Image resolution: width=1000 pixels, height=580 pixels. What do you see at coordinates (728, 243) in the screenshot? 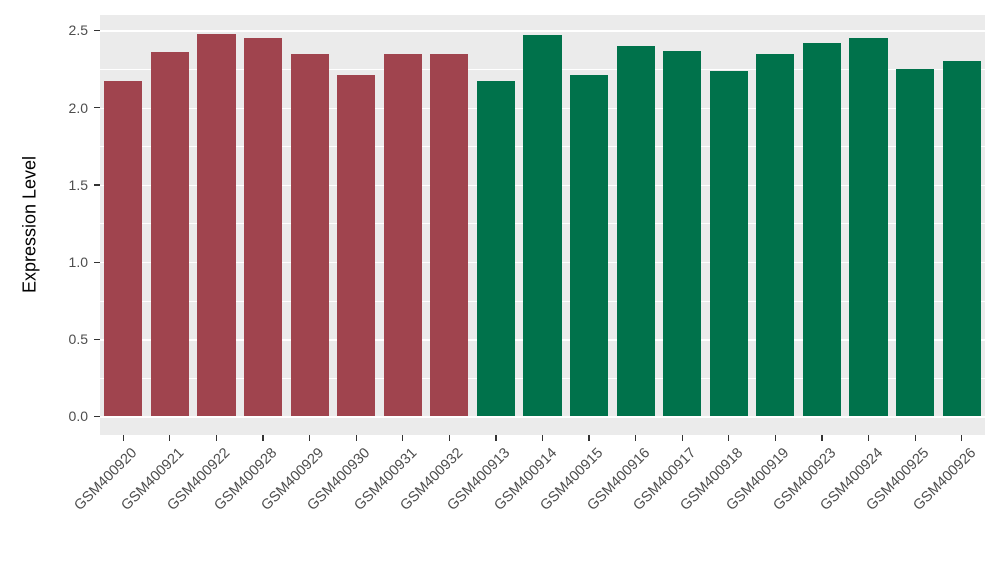
I see `bar-GSM400918` at bounding box center [728, 243].